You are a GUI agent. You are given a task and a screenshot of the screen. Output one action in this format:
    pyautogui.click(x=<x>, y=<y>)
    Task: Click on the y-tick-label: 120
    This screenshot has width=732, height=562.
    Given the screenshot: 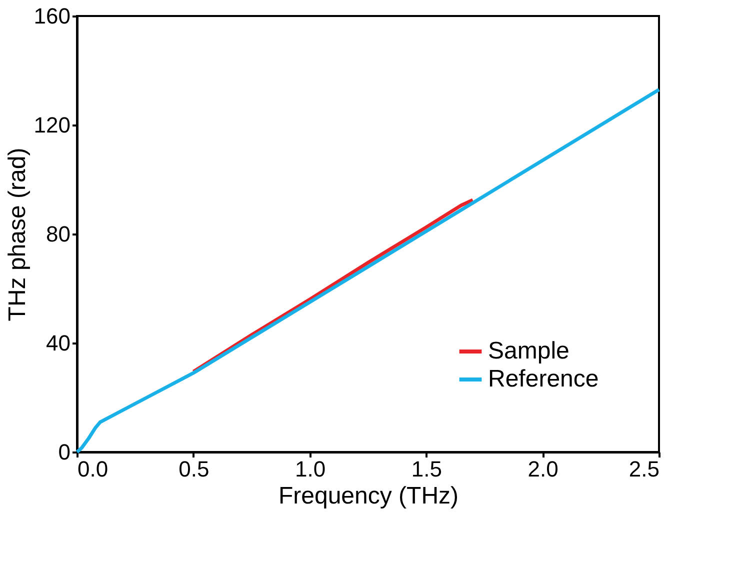 What is the action you would take?
    pyautogui.click(x=52, y=125)
    